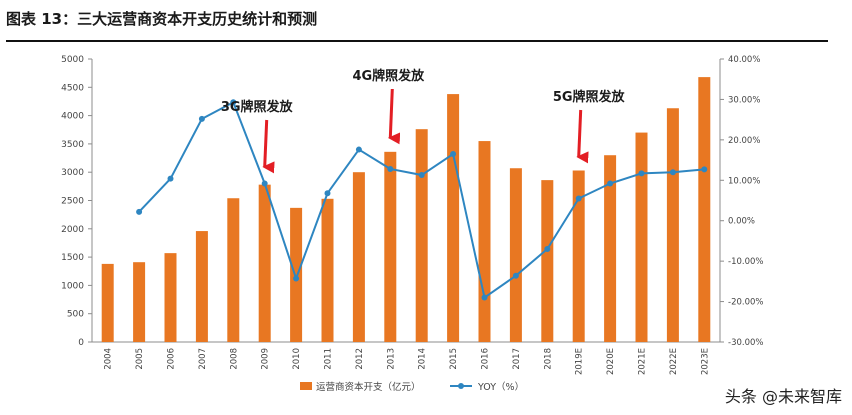  I want to click on y-left-tick-label: 3500, so click(72, 145).